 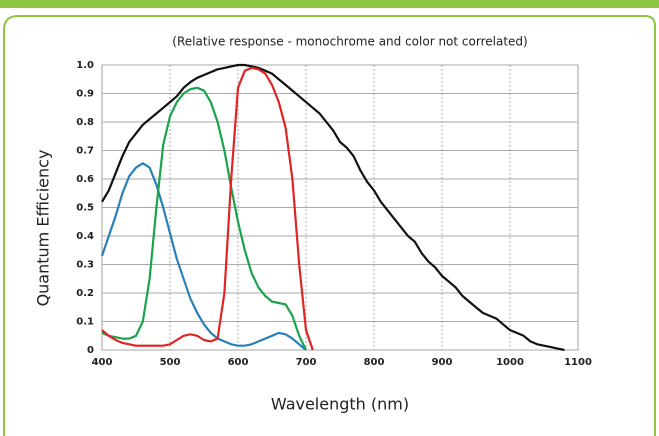 What do you see at coordinates (85, 122) in the screenshot?
I see `y-tick-label: 0.8` at bounding box center [85, 122].